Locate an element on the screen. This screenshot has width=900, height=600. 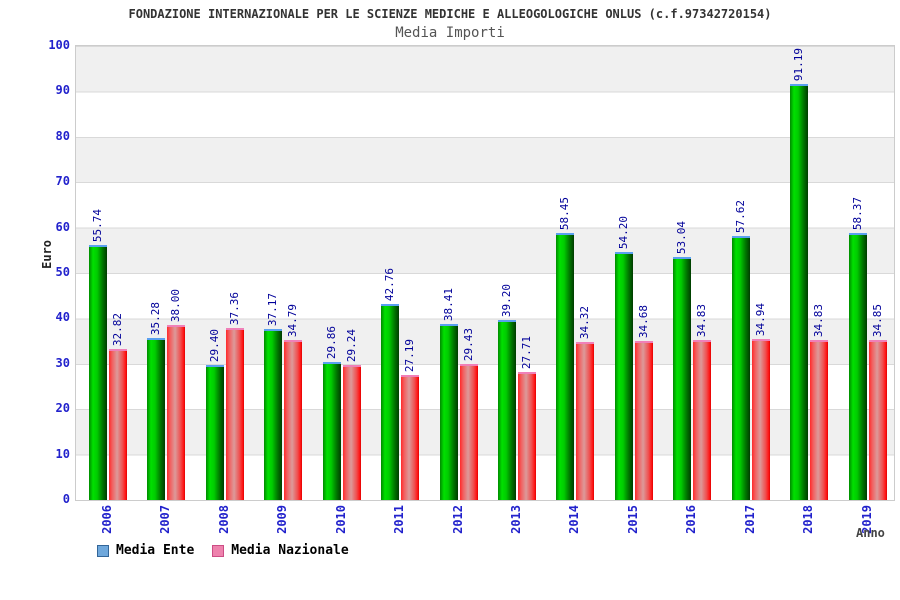
chart-subtitle: Media Importi is located at coordinates (450, 33).